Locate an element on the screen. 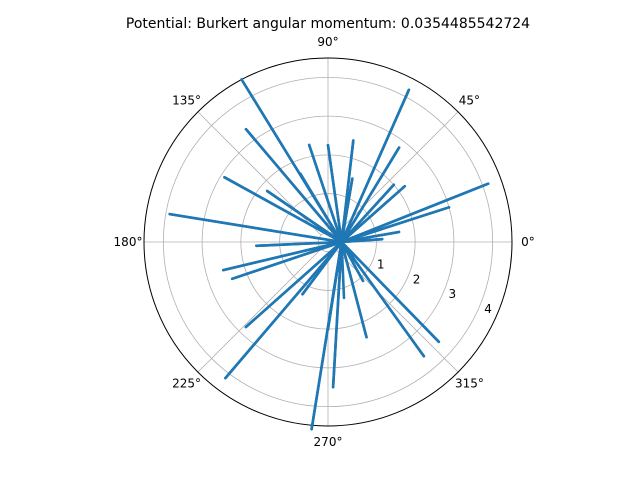 The image size is (640, 480). radial-tick-label-4: 4 is located at coordinates (488, 309).